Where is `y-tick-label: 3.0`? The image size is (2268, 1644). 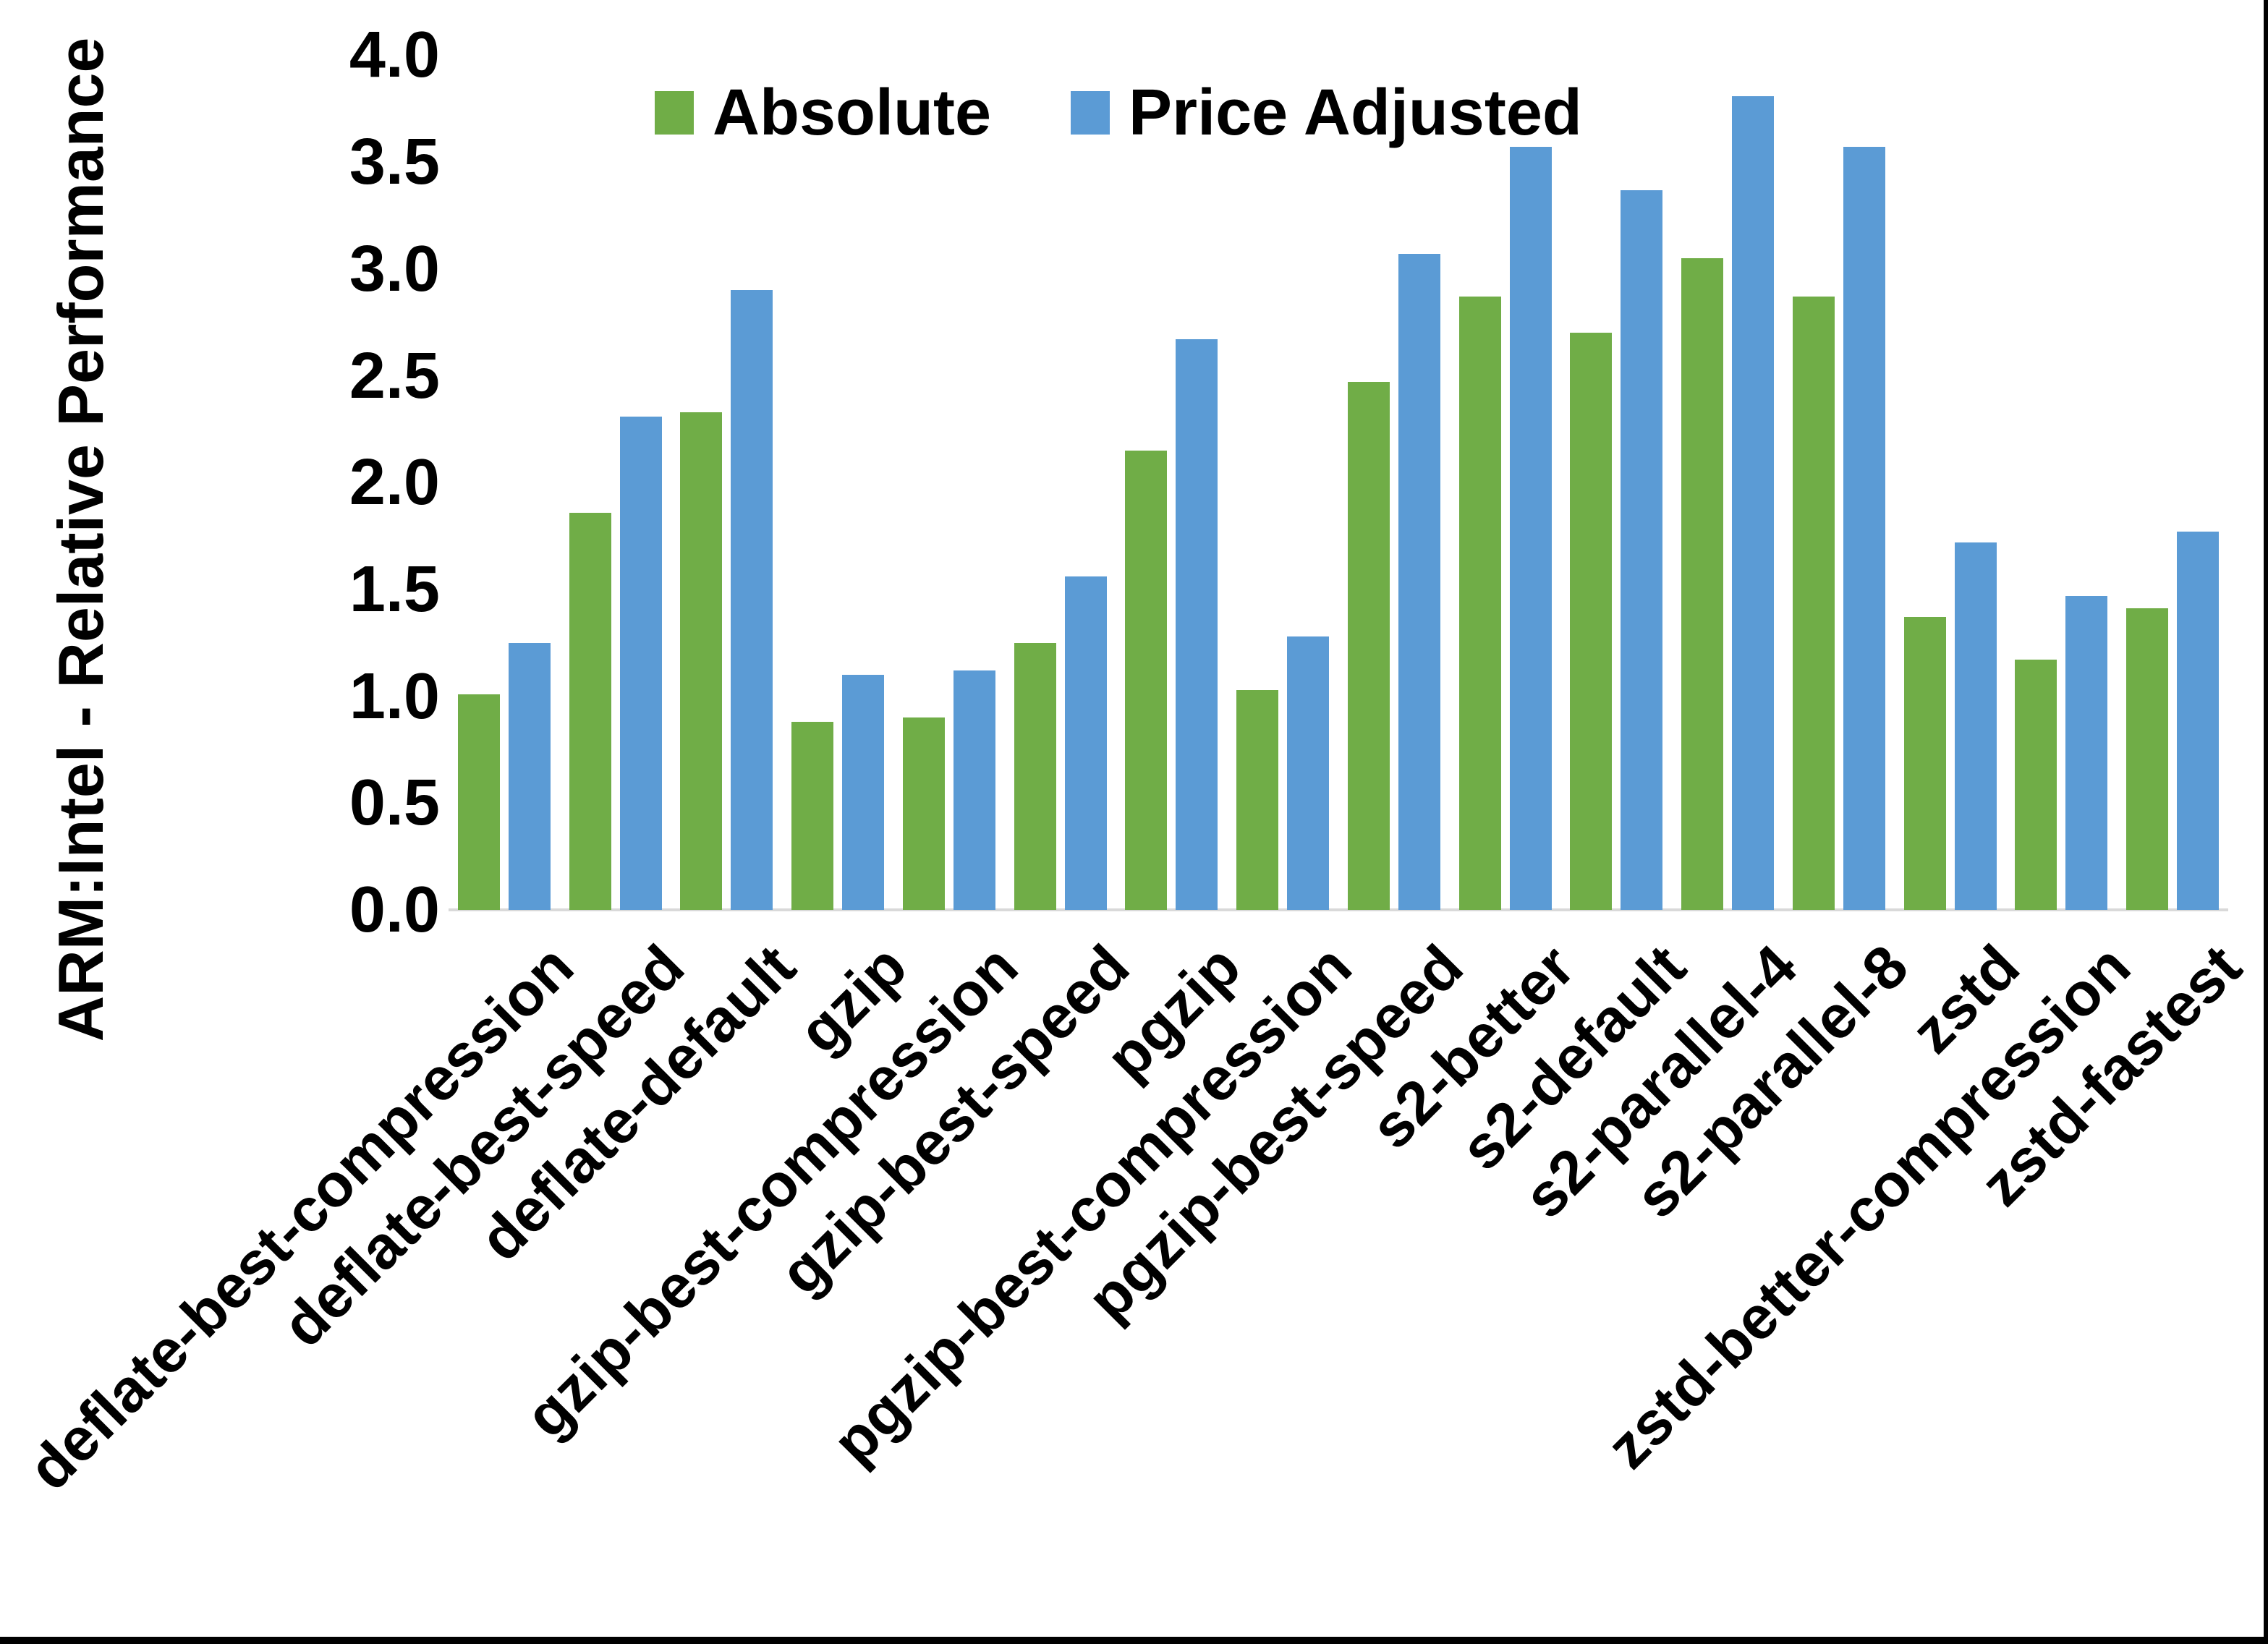 y-tick-label: 3.0 is located at coordinates (395, 268).